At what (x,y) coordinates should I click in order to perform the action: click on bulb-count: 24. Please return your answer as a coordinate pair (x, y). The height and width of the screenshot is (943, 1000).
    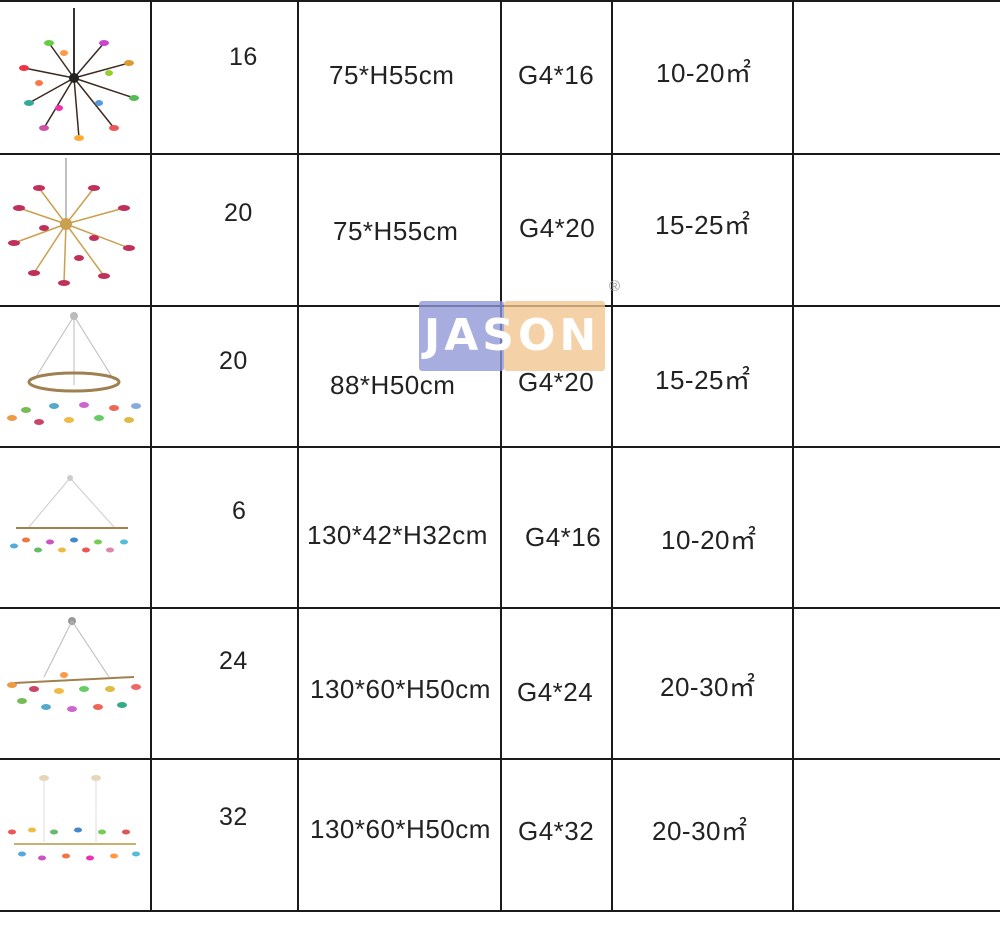
    Looking at the image, I should click on (233, 661).